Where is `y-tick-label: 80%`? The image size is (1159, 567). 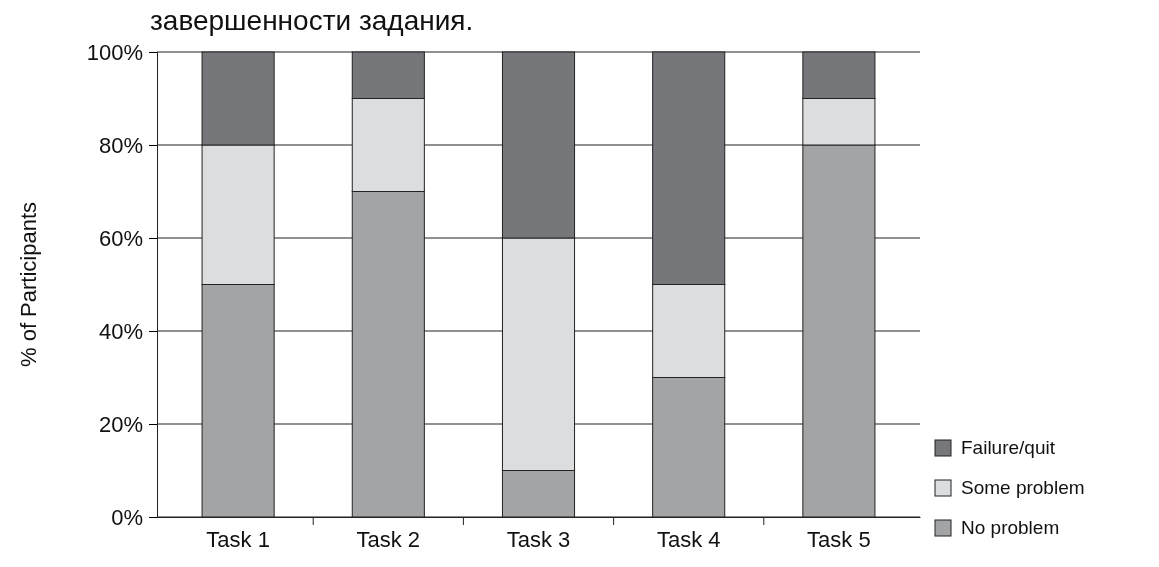
y-tick-label: 80% is located at coordinates (120, 145).